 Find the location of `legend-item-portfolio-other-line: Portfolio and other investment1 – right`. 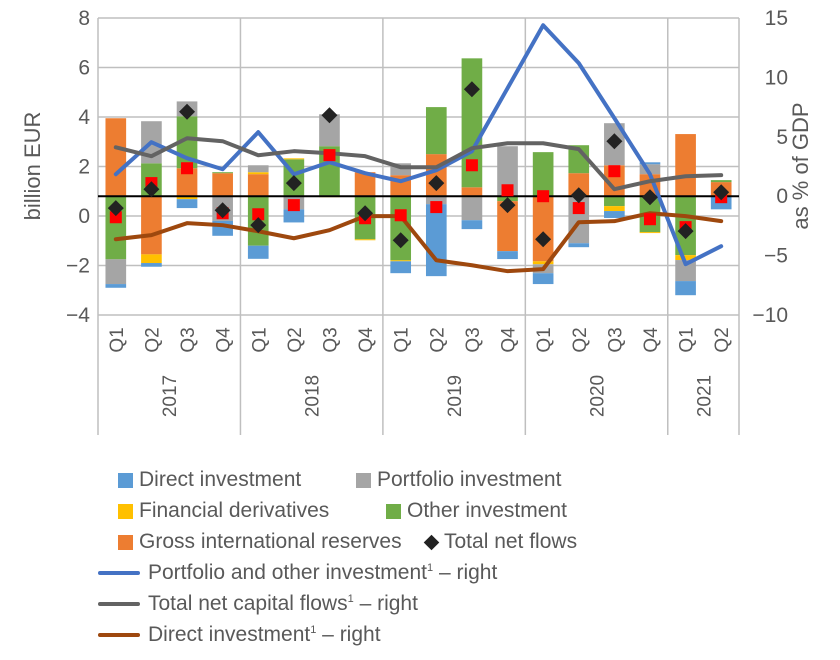

legend-item-portfolio-other-line: Portfolio and other investment1 – right is located at coordinates (297, 573).